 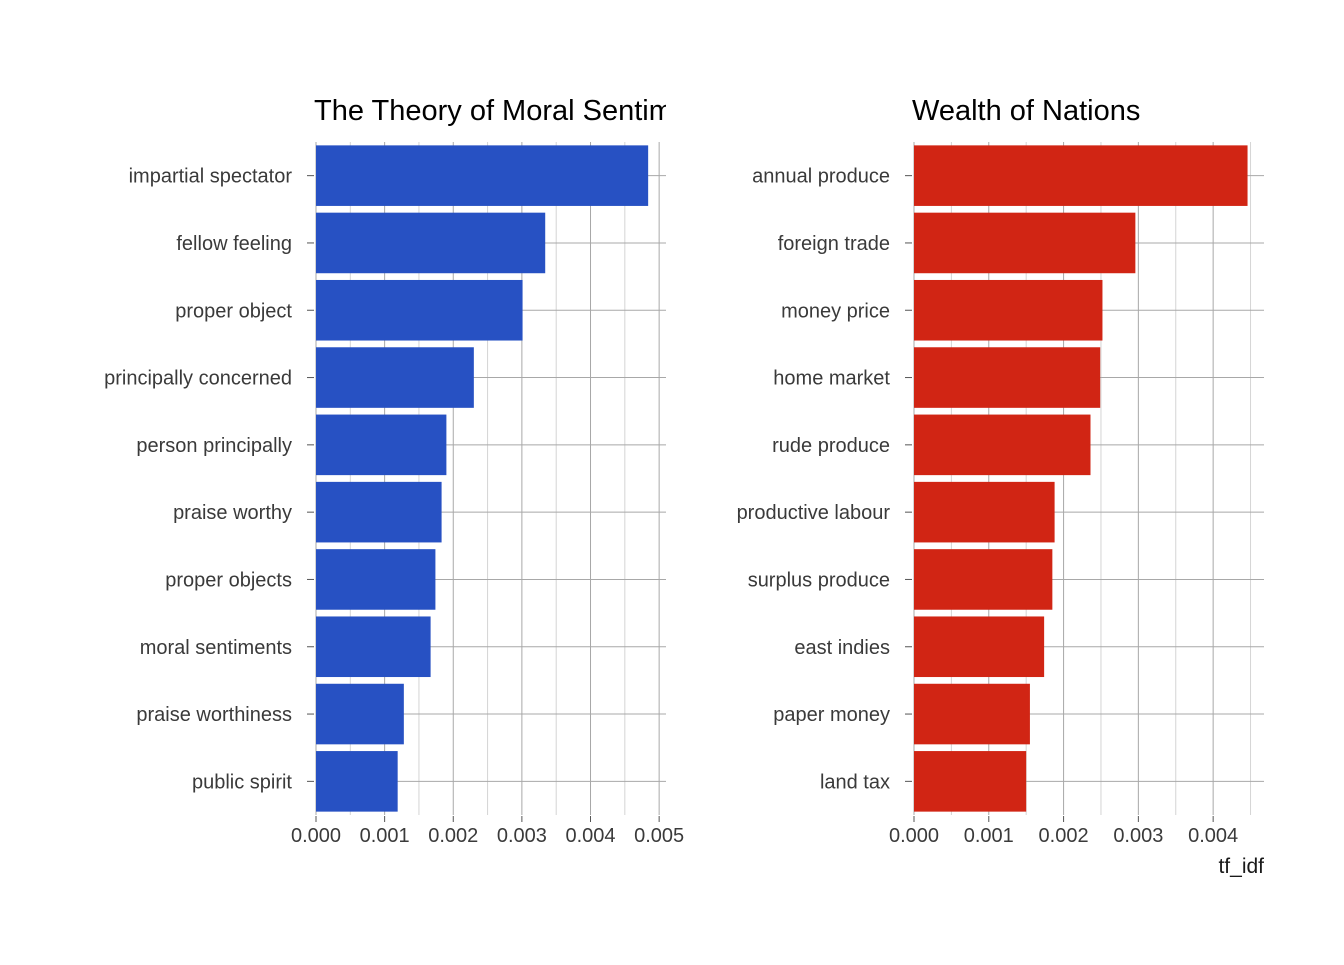 I want to click on bar-money-price, so click(x=1008, y=310).